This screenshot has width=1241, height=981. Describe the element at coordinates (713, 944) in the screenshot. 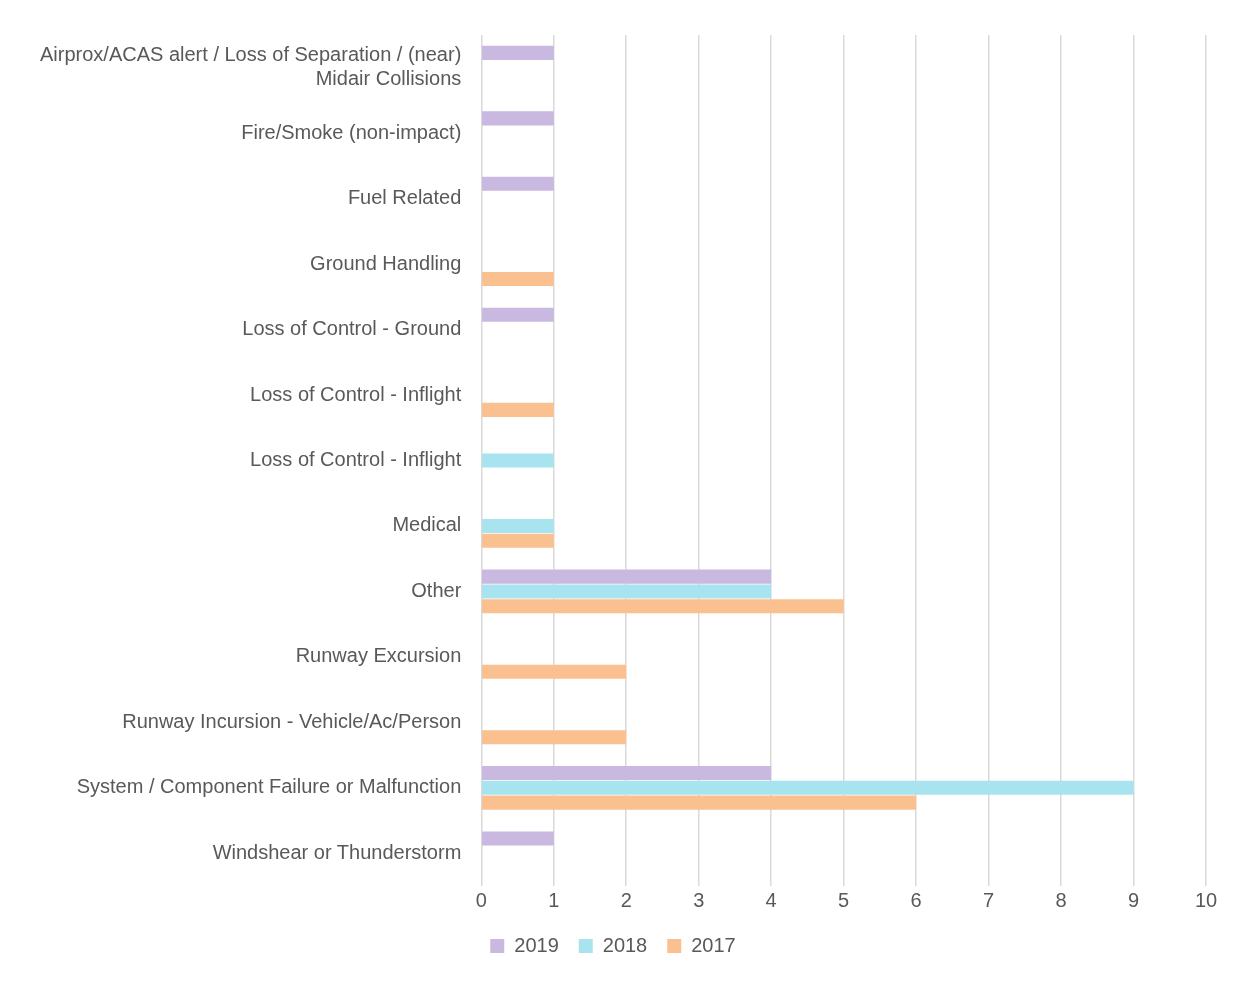

I see `legend-label: 2017` at that location.